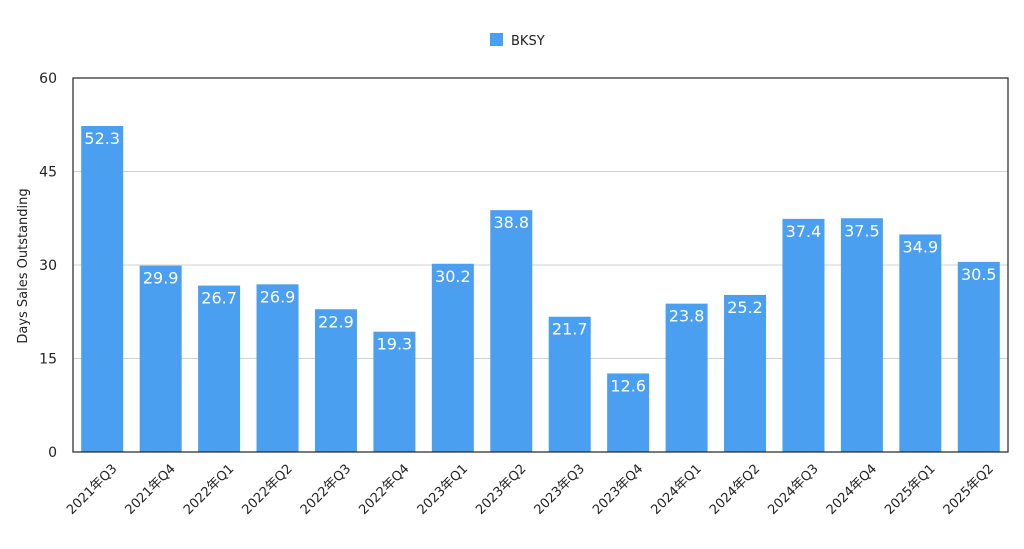  I want to click on y-tick-label: 30, so click(48, 266).